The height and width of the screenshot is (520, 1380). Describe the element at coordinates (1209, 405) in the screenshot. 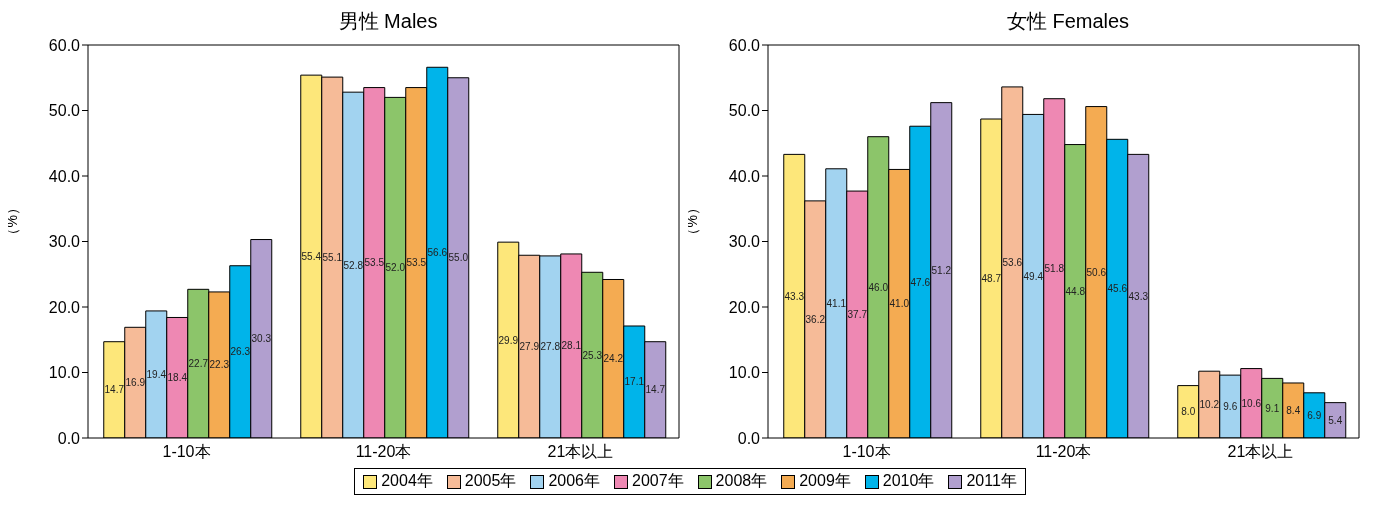

I see `data-label: 10.2` at that location.